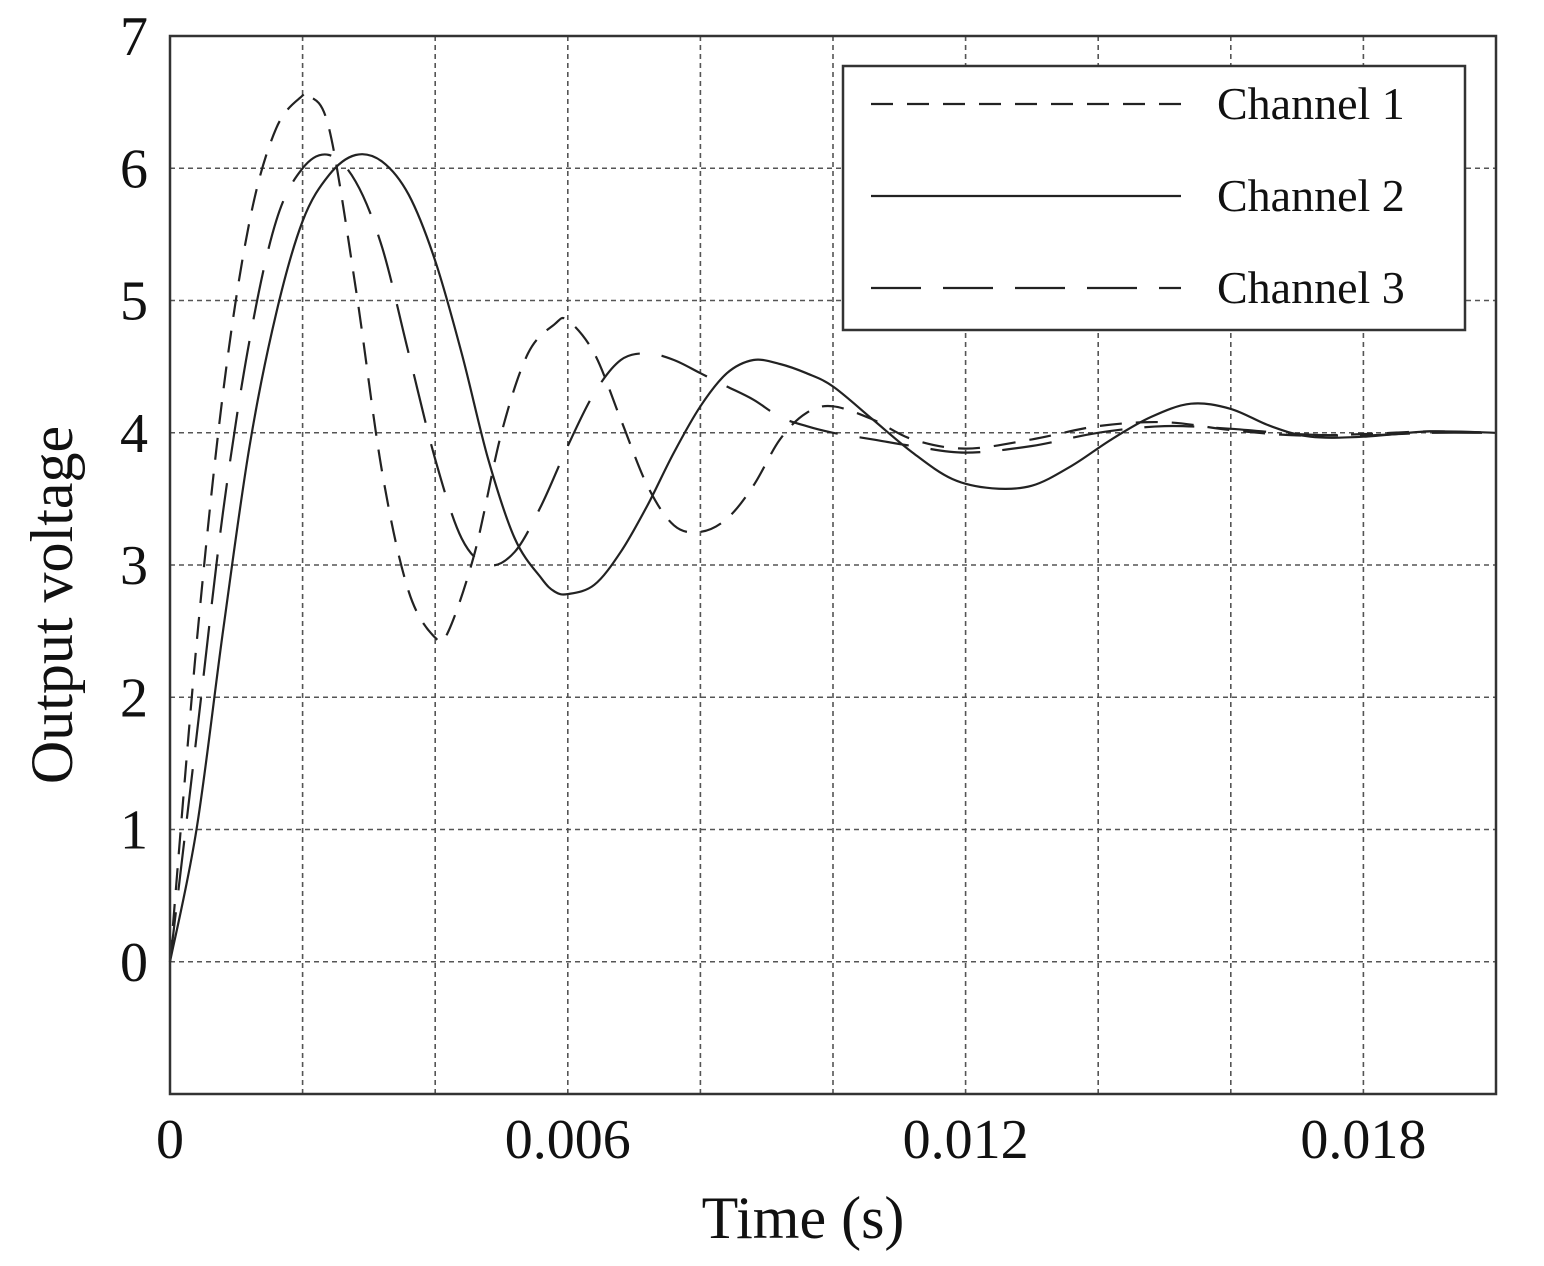  I want to click on legend: Channel 1 Channel 2 Channel 3, so click(1154, 198).